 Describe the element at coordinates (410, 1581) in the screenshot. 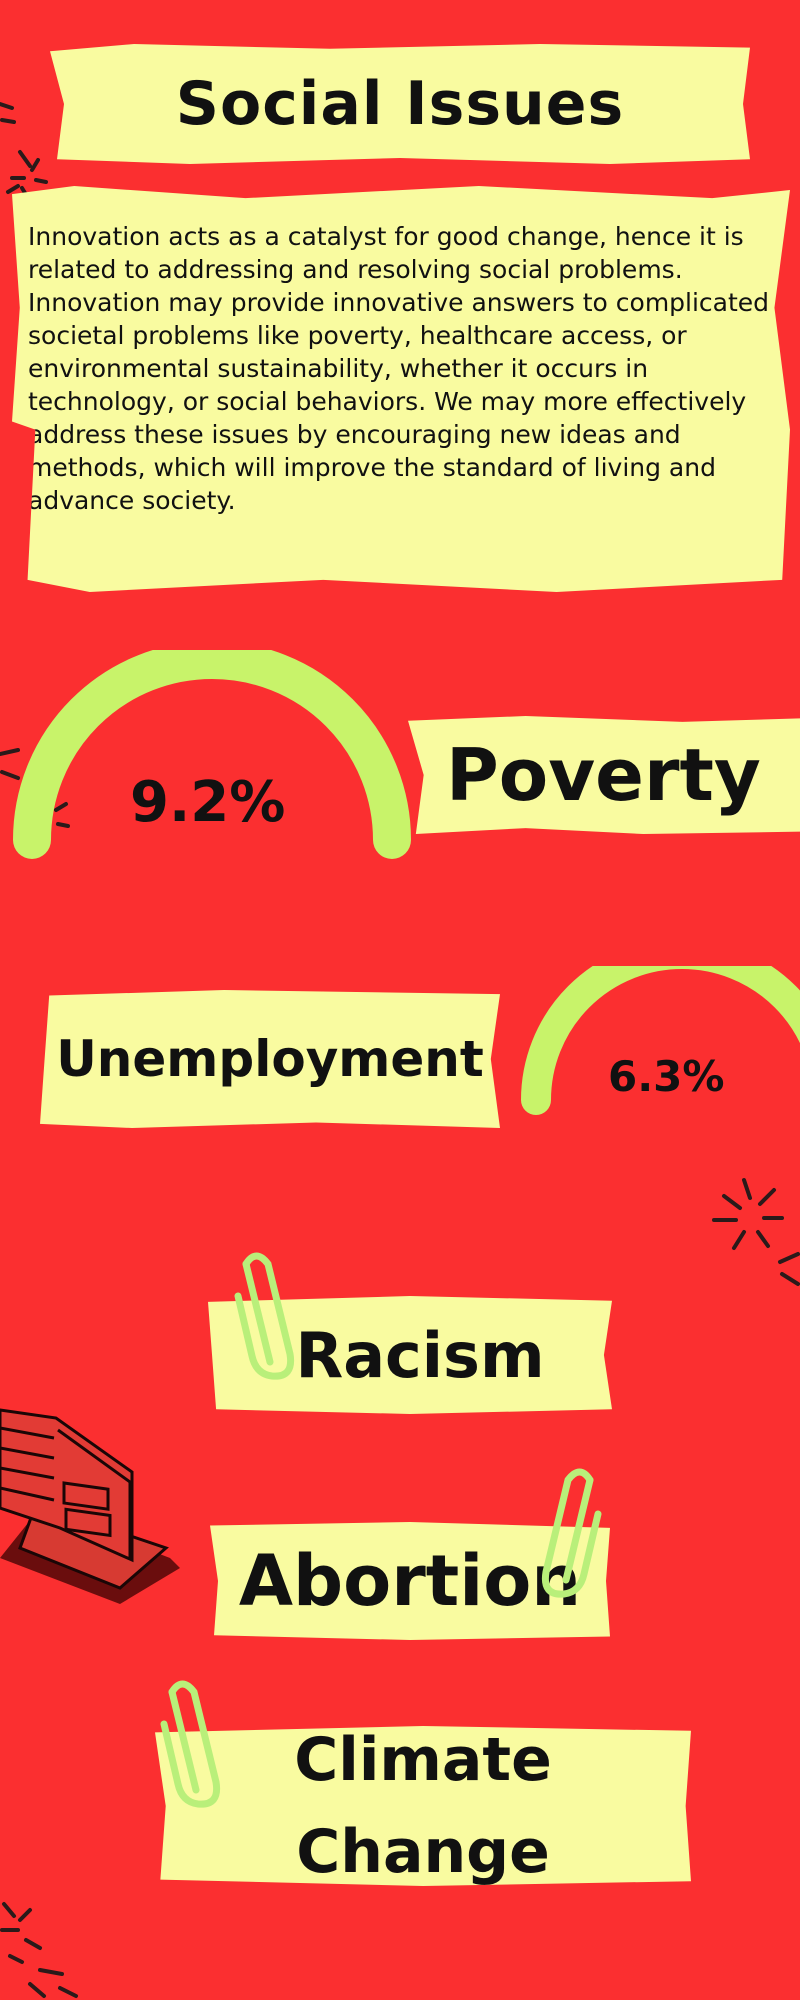

I see `abortion-label: Abortion` at that location.